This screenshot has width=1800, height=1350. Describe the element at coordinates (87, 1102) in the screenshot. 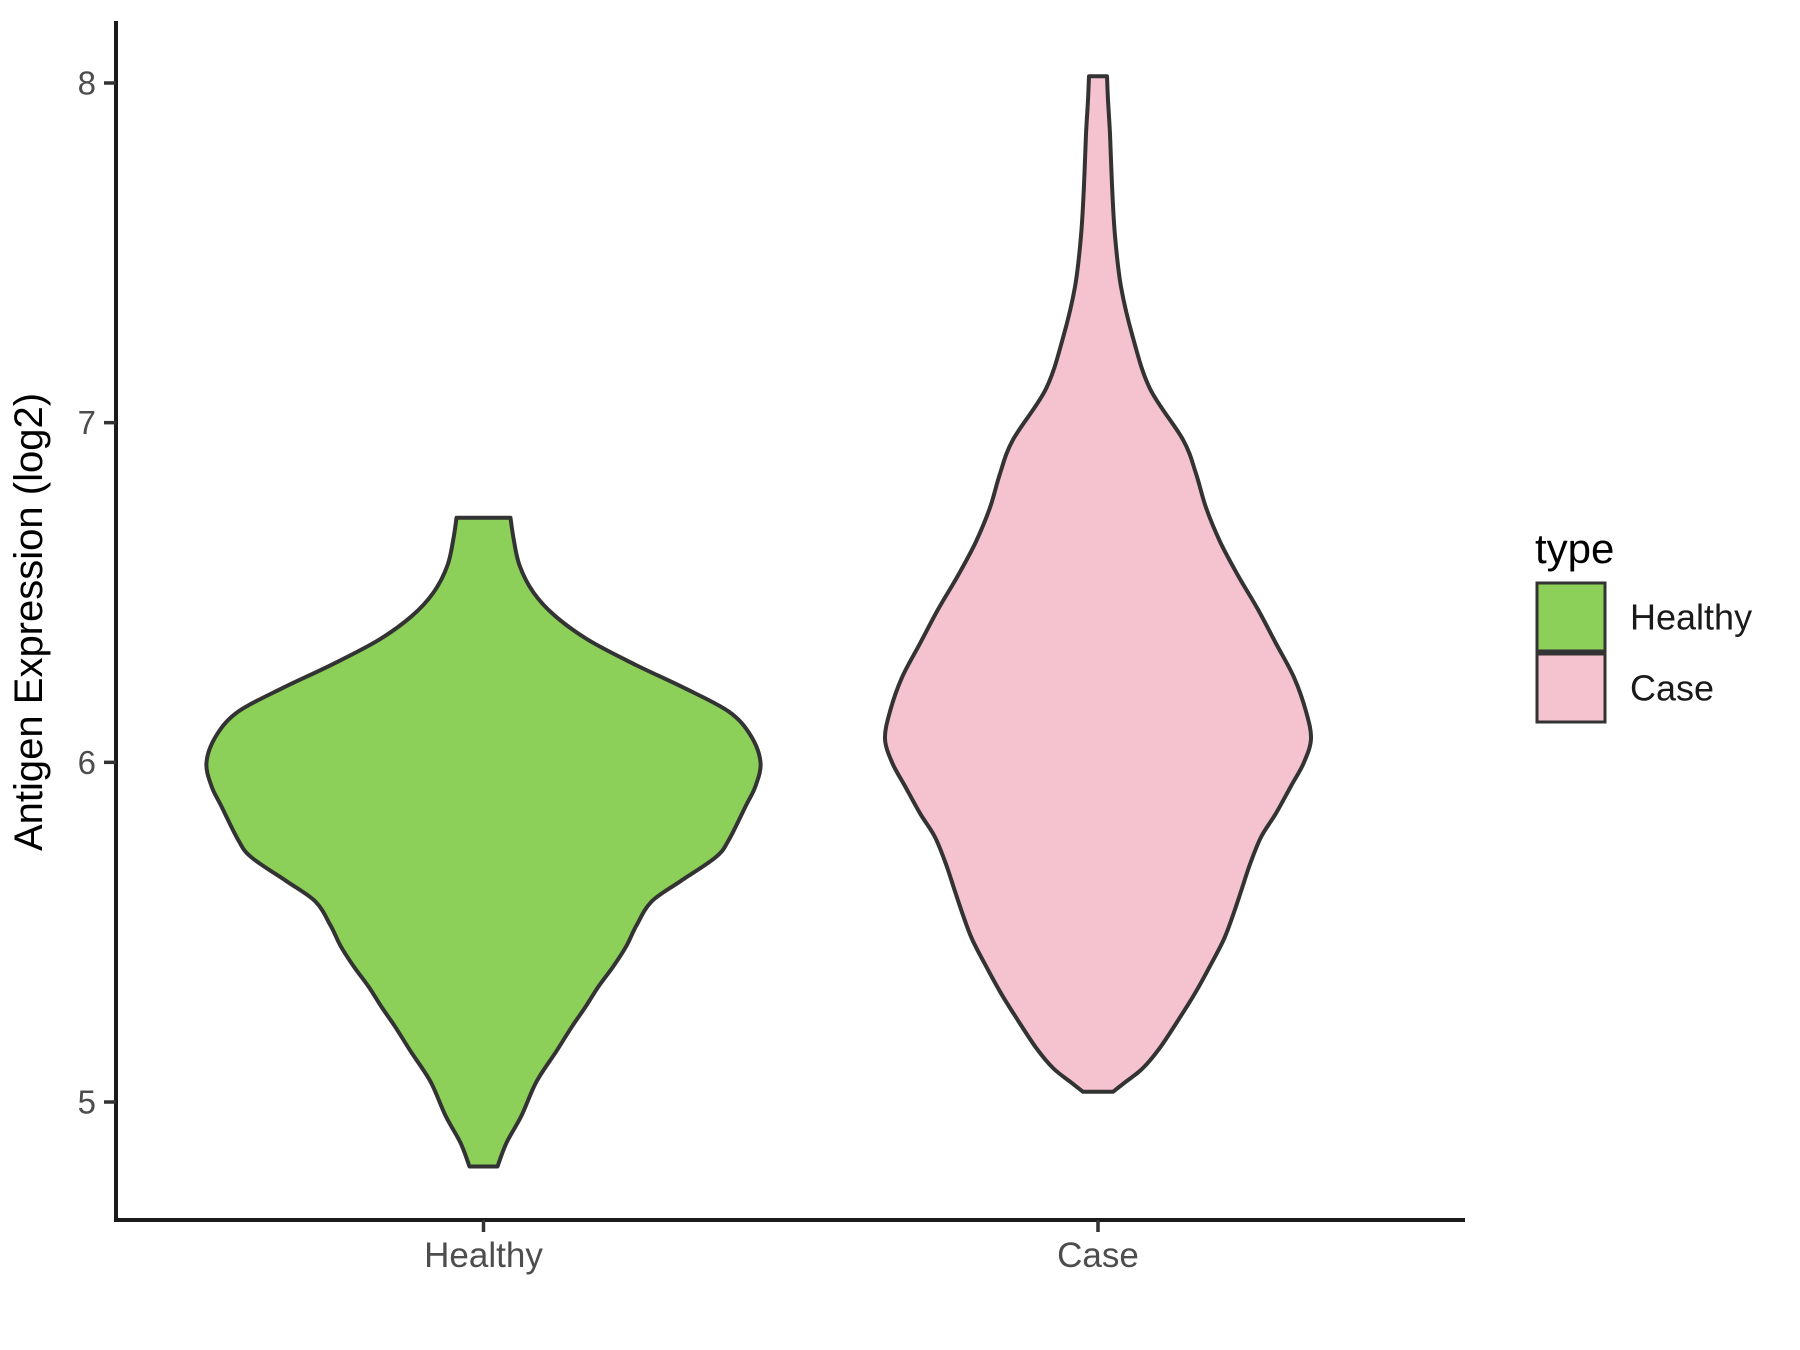

I see `y-tick-label: 5` at that location.